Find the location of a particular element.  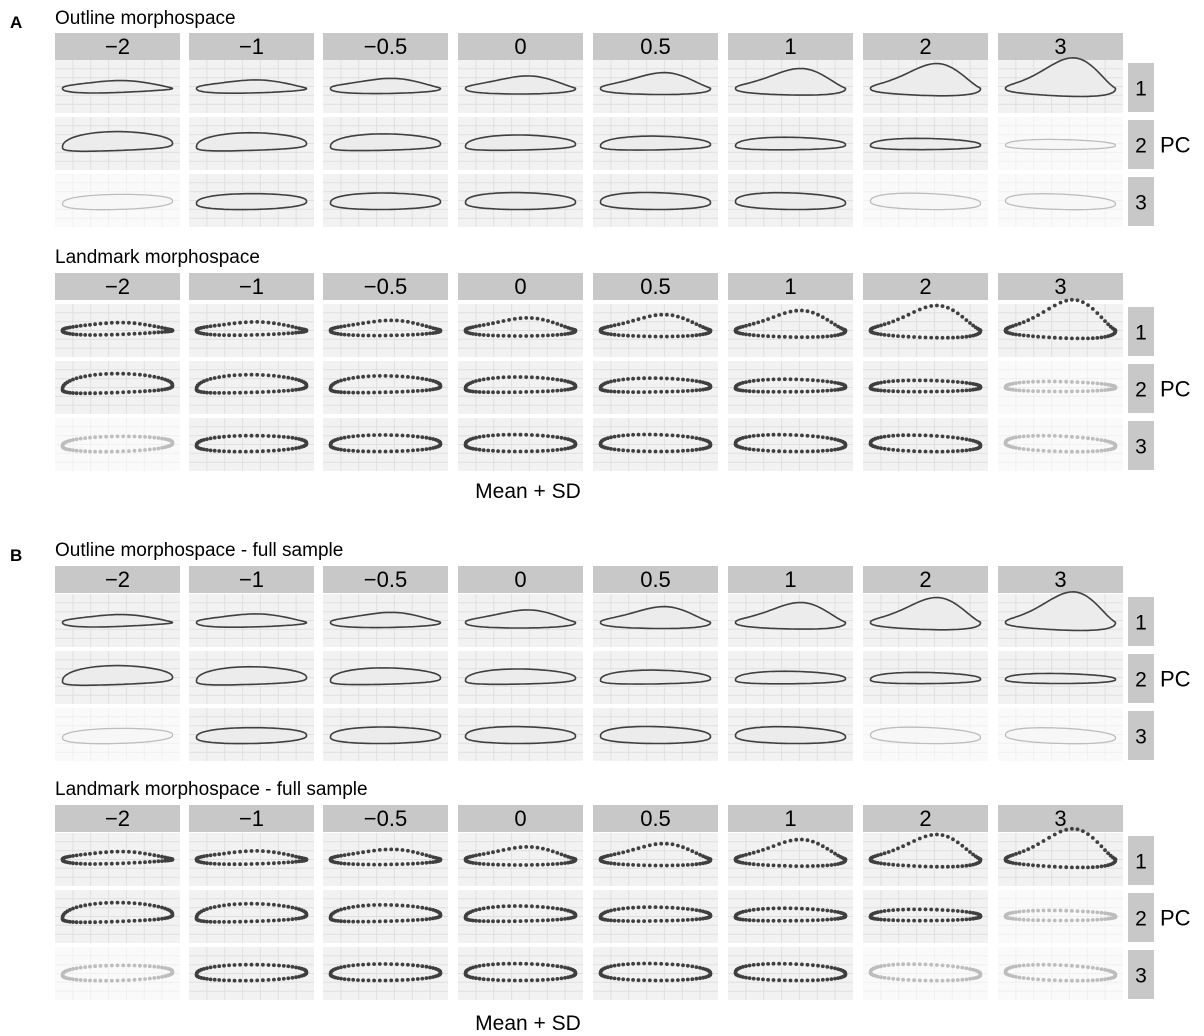

strip-header is located at coordinates (655, 286).